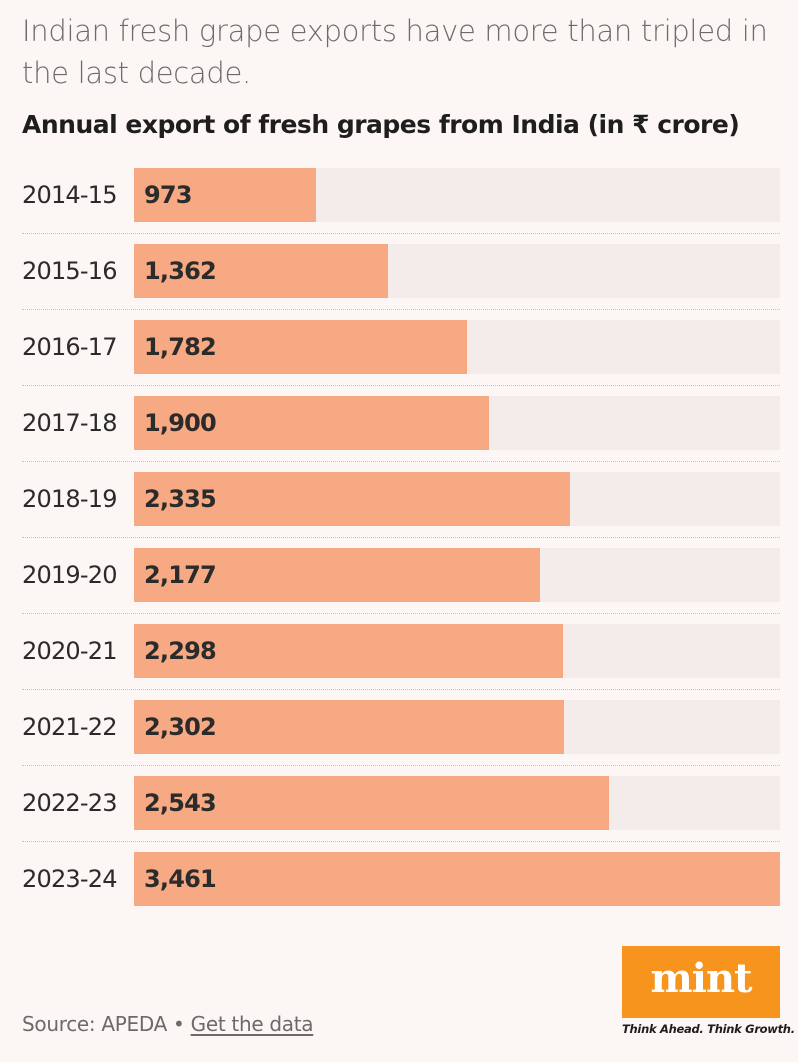  I want to click on bar-row: 2018-19 2,335, so click(399, 499).